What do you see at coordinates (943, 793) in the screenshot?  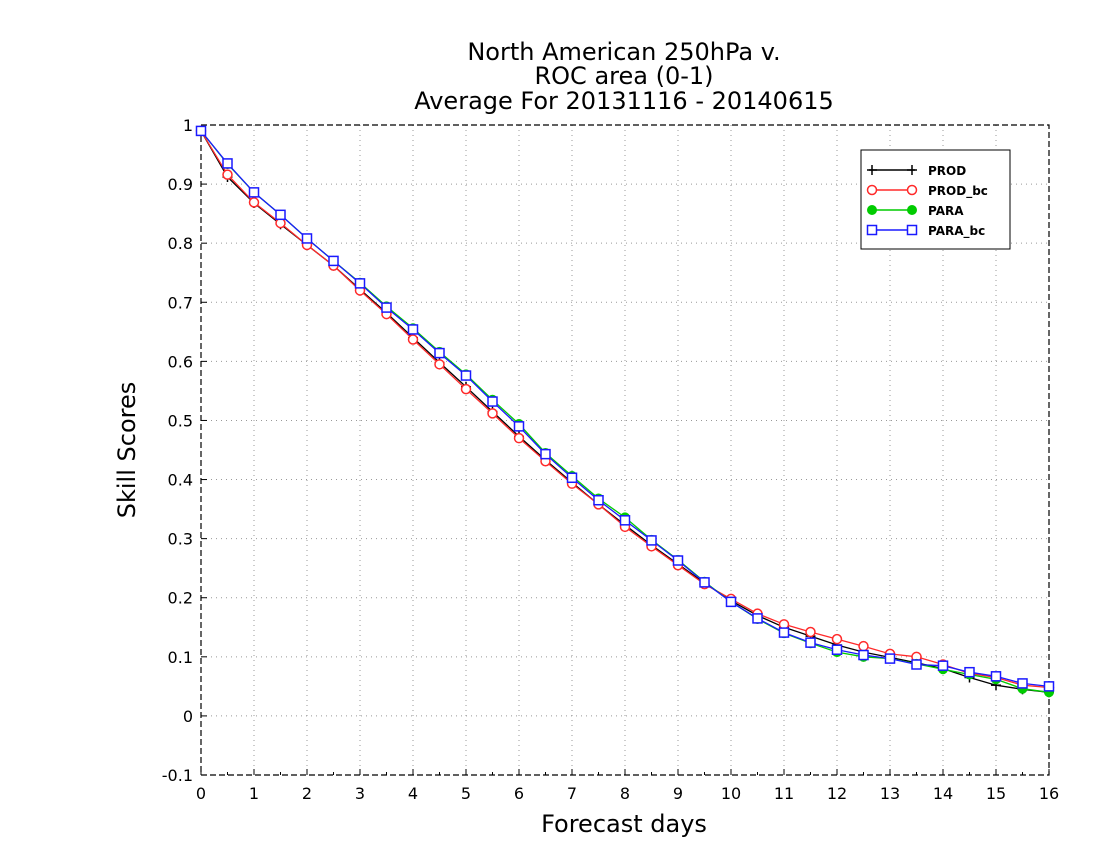 I see `x-tick-label: 14` at bounding box center [943, 793].